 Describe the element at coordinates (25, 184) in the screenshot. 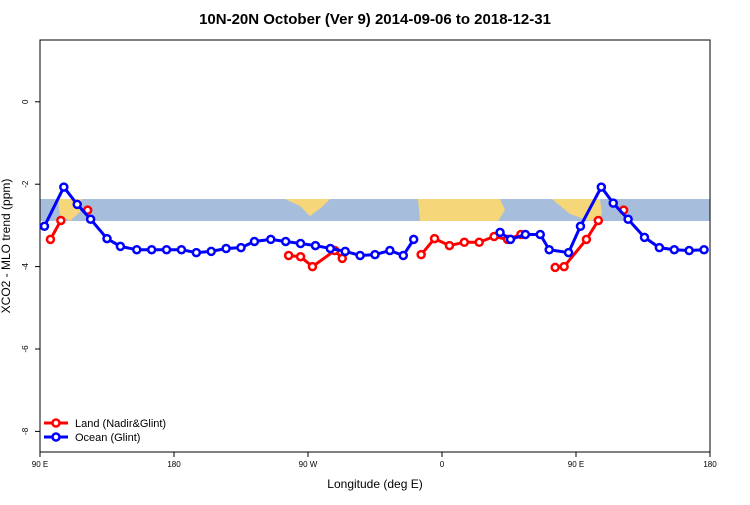

I see `y-tick-label: -2` at that location.